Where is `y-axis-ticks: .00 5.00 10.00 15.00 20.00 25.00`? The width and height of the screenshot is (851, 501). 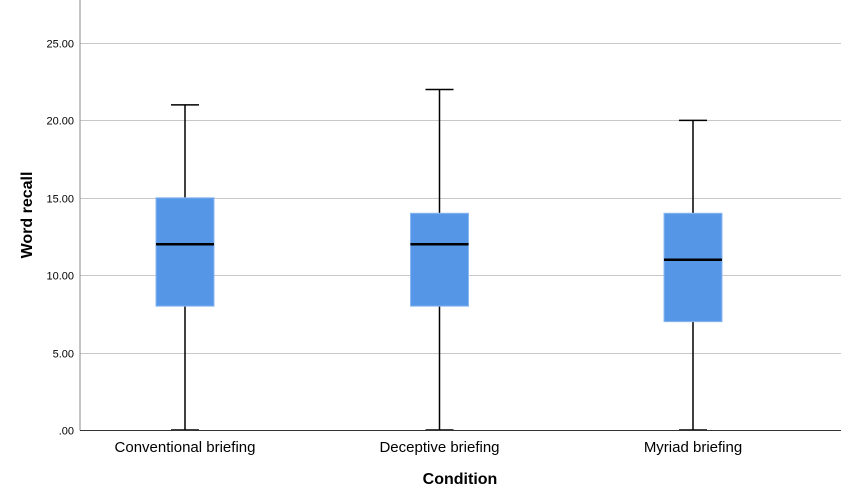 y-axis-ticks: .00 5.00 10.00 15.00 20.00 25.00 is located at coordinates (60, 238).